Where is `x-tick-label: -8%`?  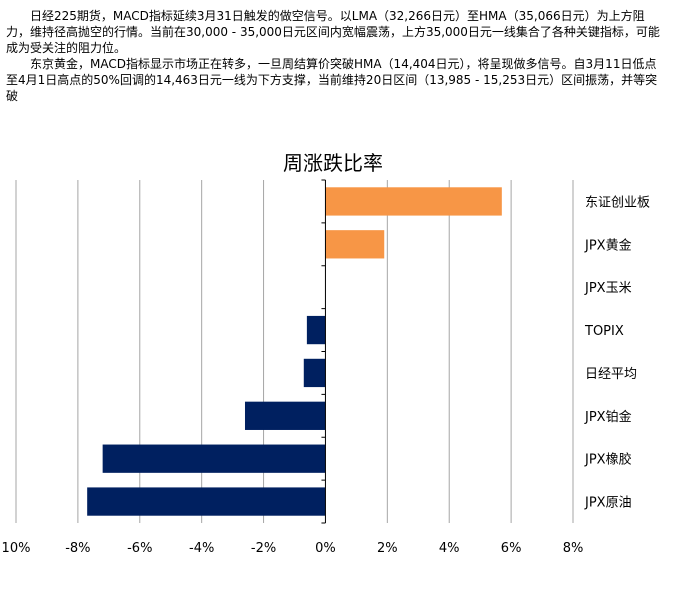 x-tick-label: -8% is located at coordinates (77, 548).